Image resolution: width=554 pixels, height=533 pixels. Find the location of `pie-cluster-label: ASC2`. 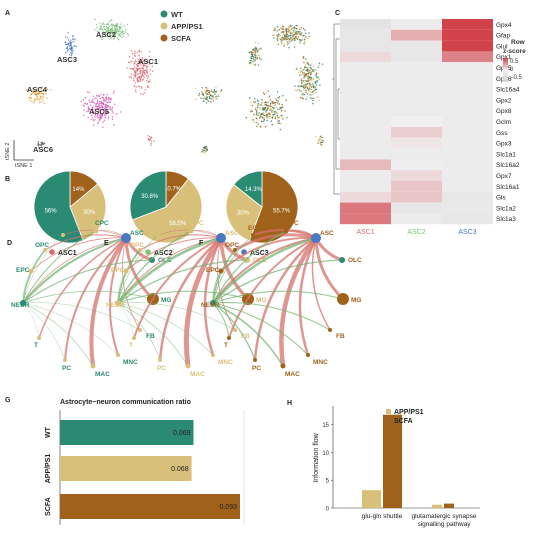

pie-cluster-label: ASC2 is located at coordinates (163, 253).